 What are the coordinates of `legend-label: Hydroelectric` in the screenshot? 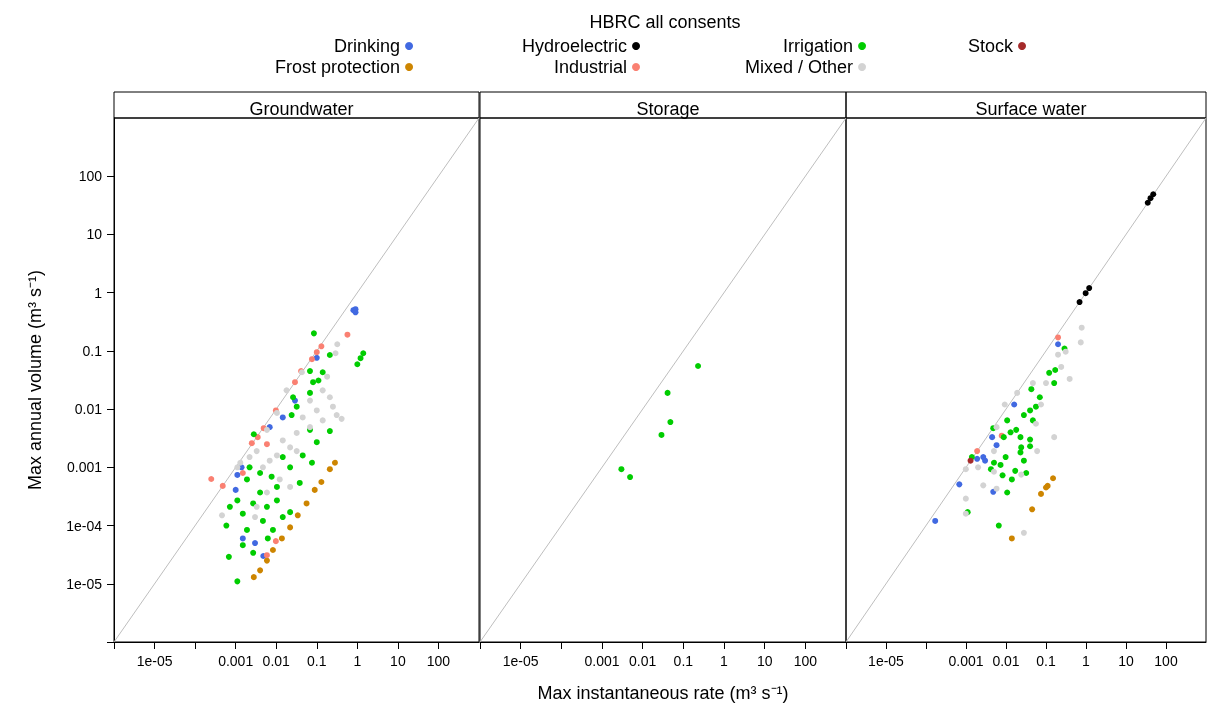 It's located at (575, 46).